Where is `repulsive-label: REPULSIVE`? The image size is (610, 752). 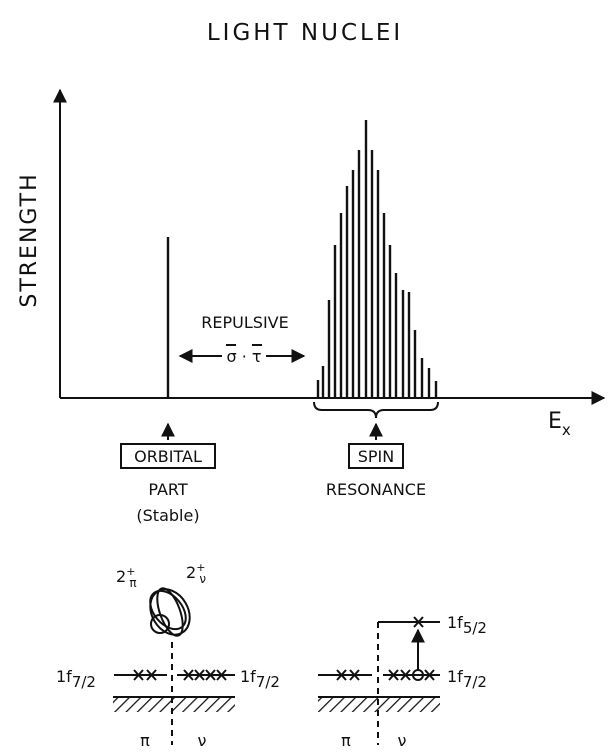
repulsive-label: REPULSIVE is located at coordinates (244, 322).